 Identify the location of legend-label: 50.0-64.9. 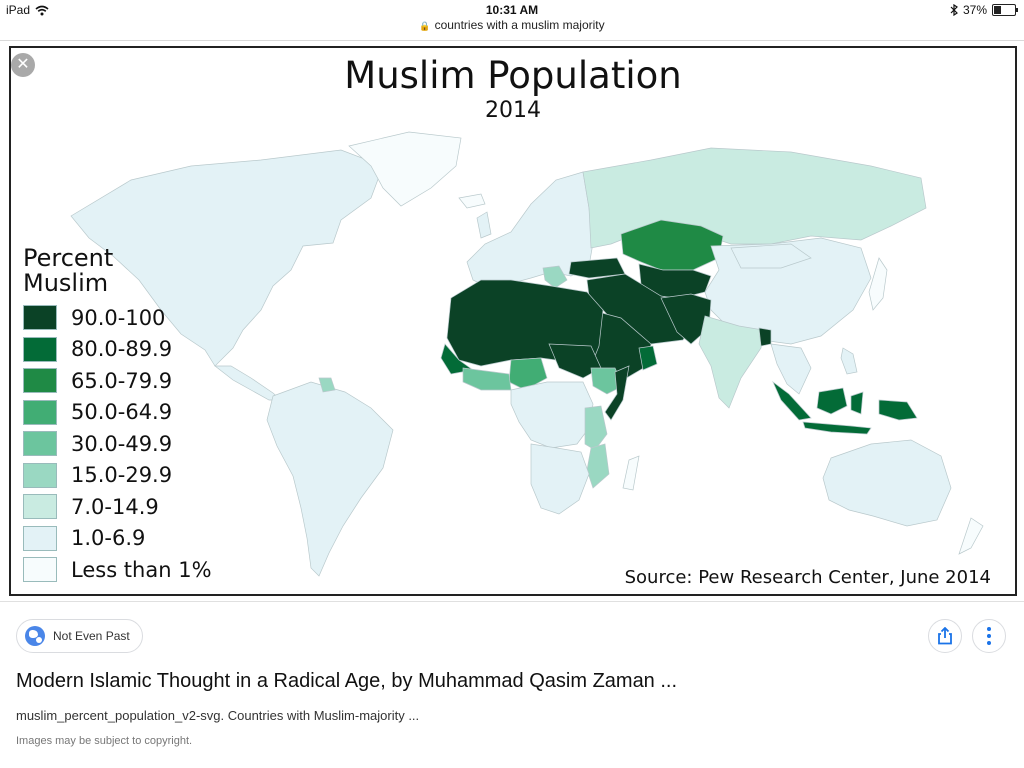
(122, 412).